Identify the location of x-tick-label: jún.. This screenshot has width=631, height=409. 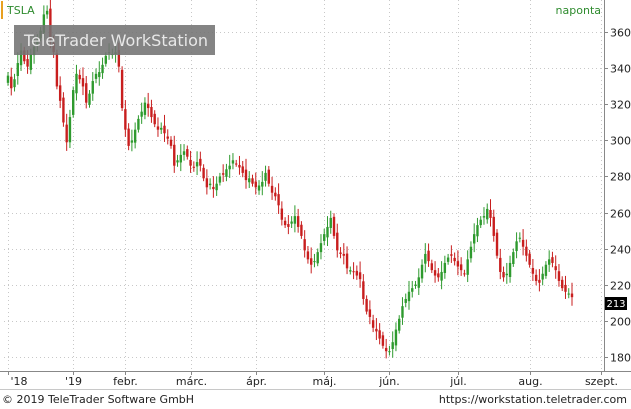
(389, 381).